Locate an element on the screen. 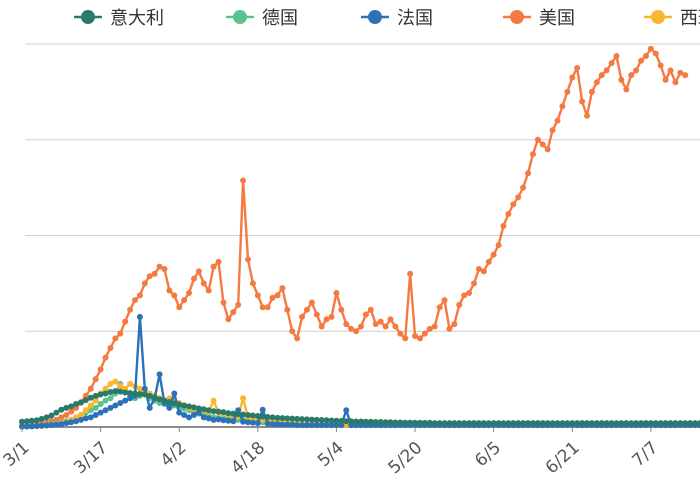 This screenshot has width=700, height=504. legend-item-4: 西班牙 is located at coordinates (672, 18).